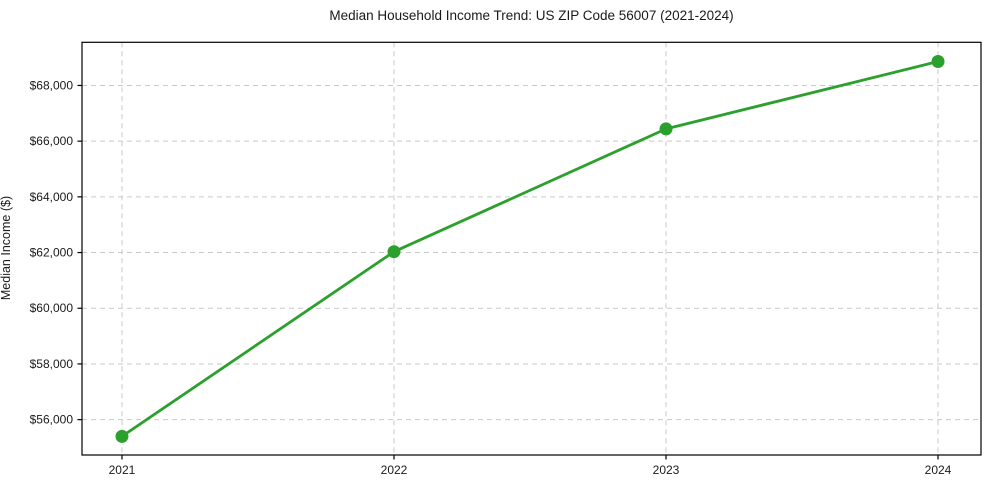  I want to click on x-tick-label: 2022, so click(394, 470).